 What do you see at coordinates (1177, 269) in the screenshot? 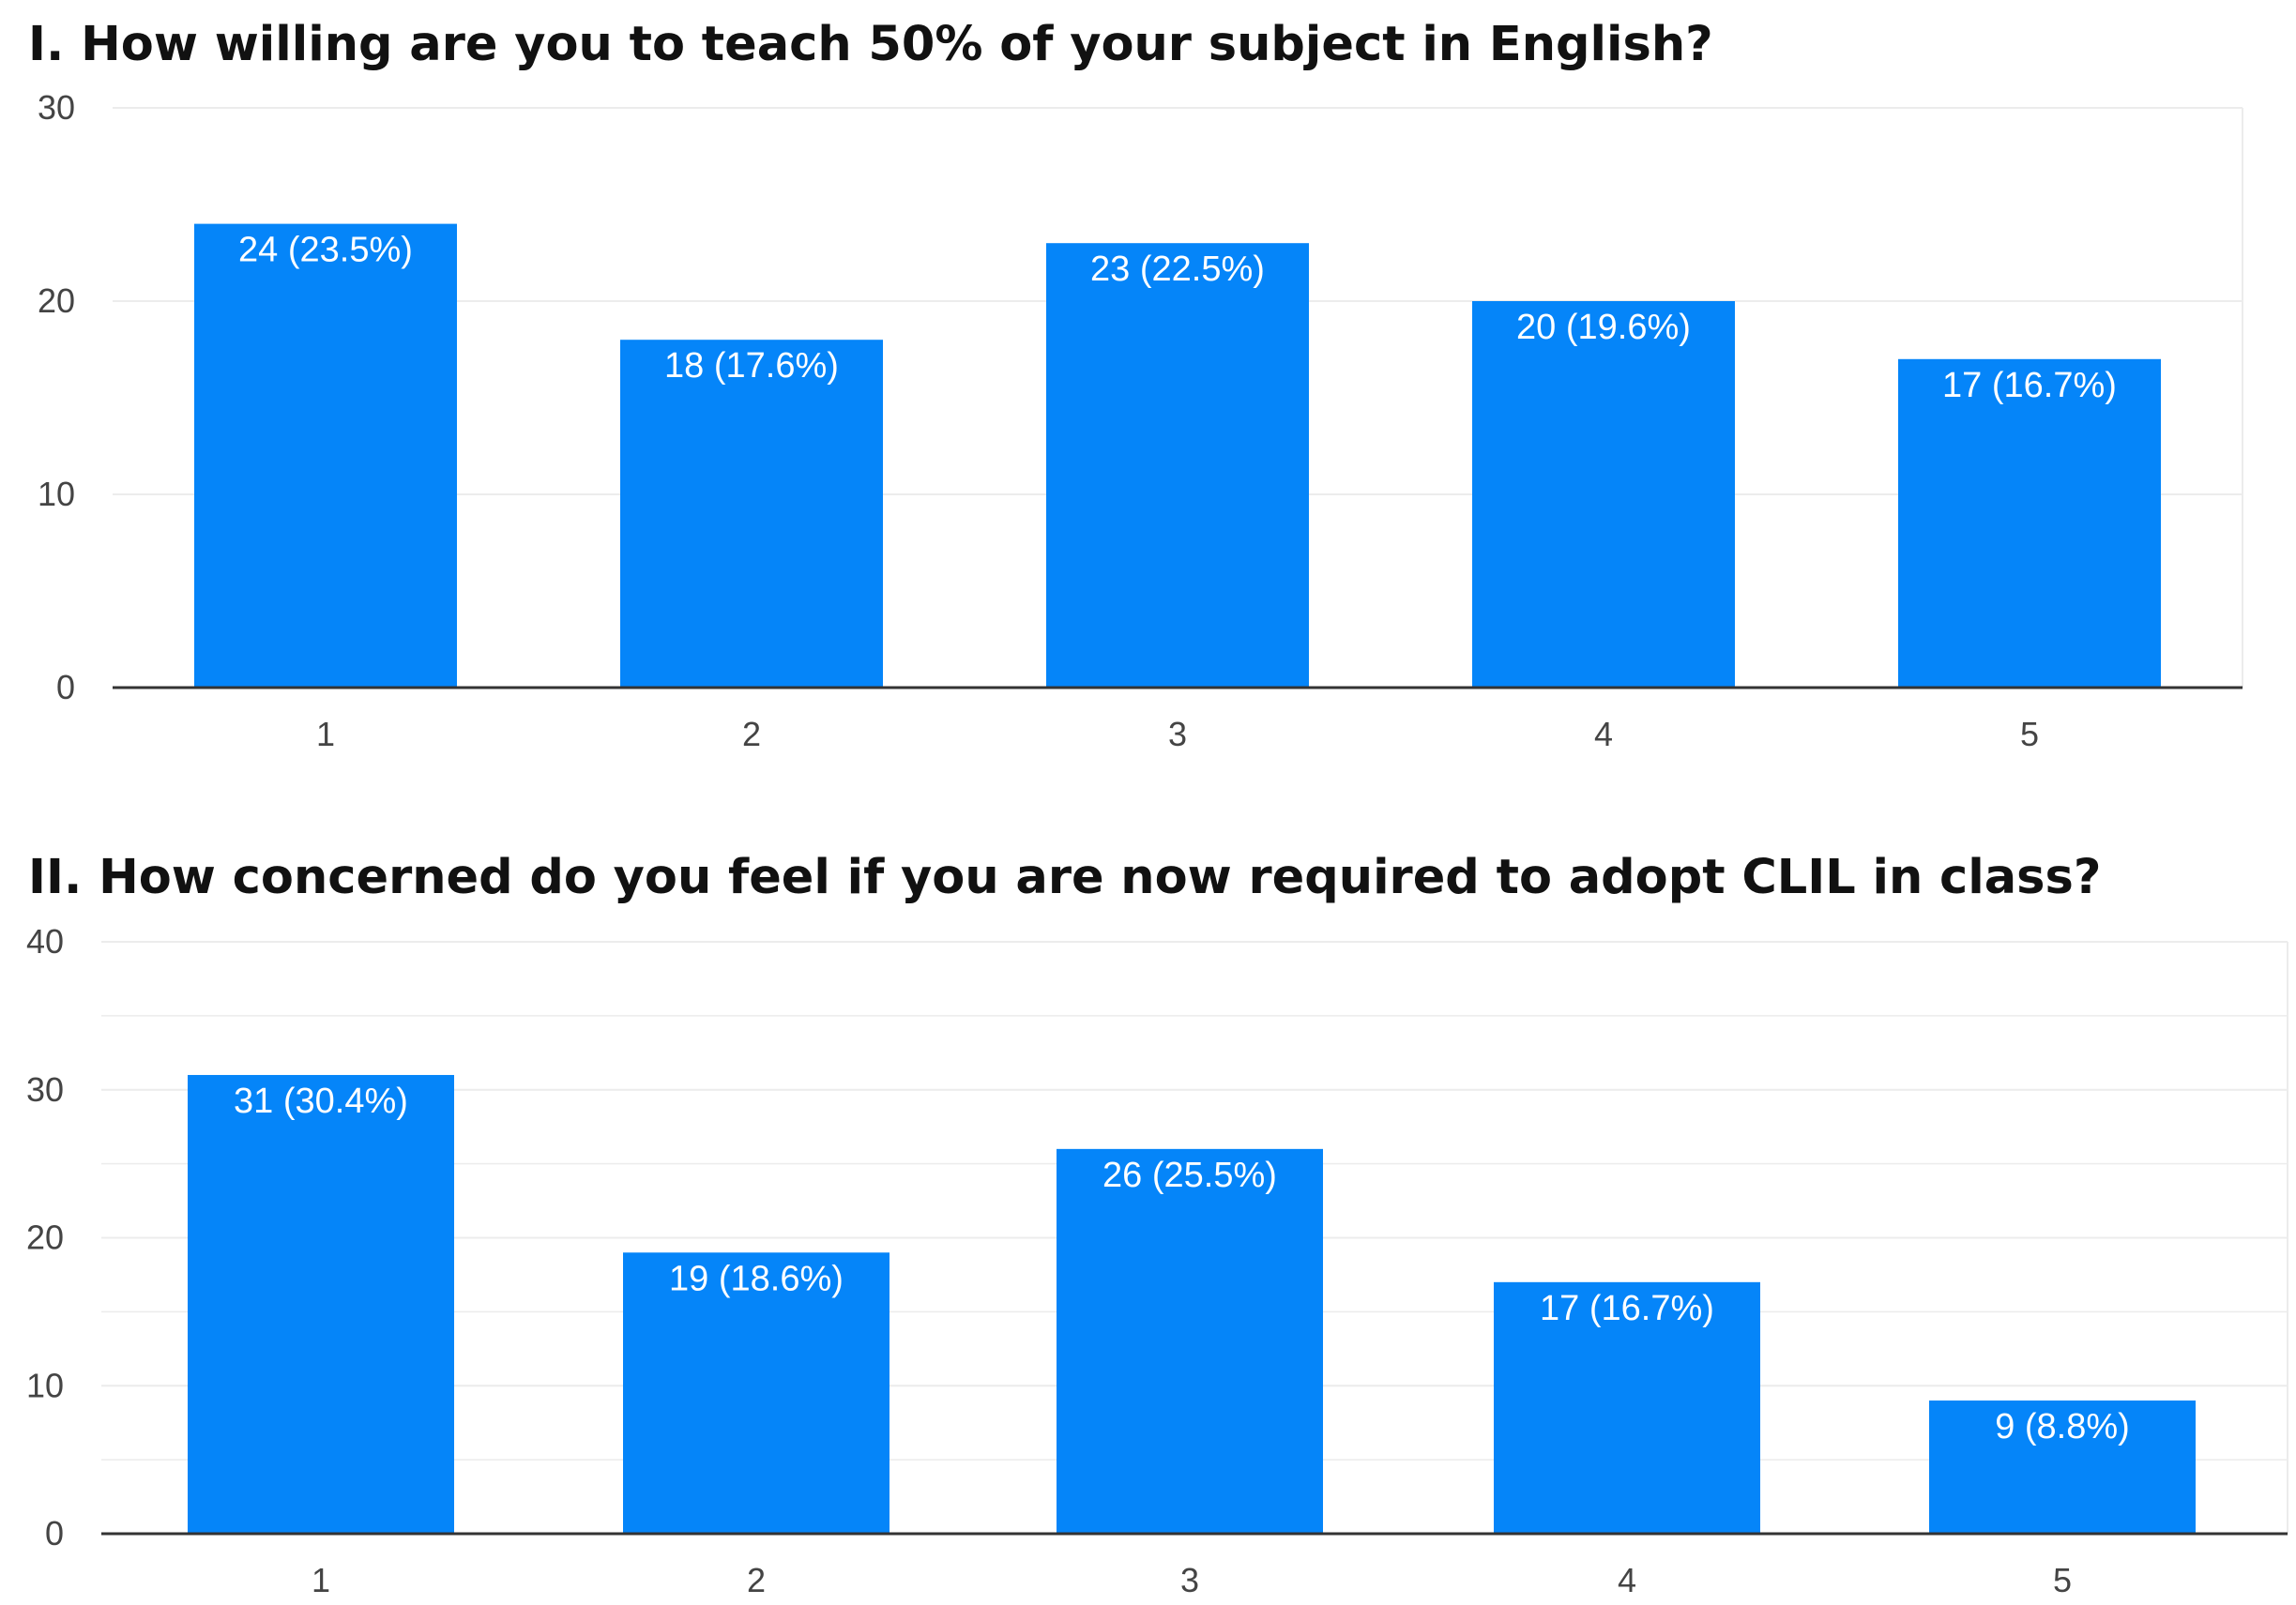
I see `chart-1-data-label-3: 23 (22.5%)` at bounding box center [1177, 269].